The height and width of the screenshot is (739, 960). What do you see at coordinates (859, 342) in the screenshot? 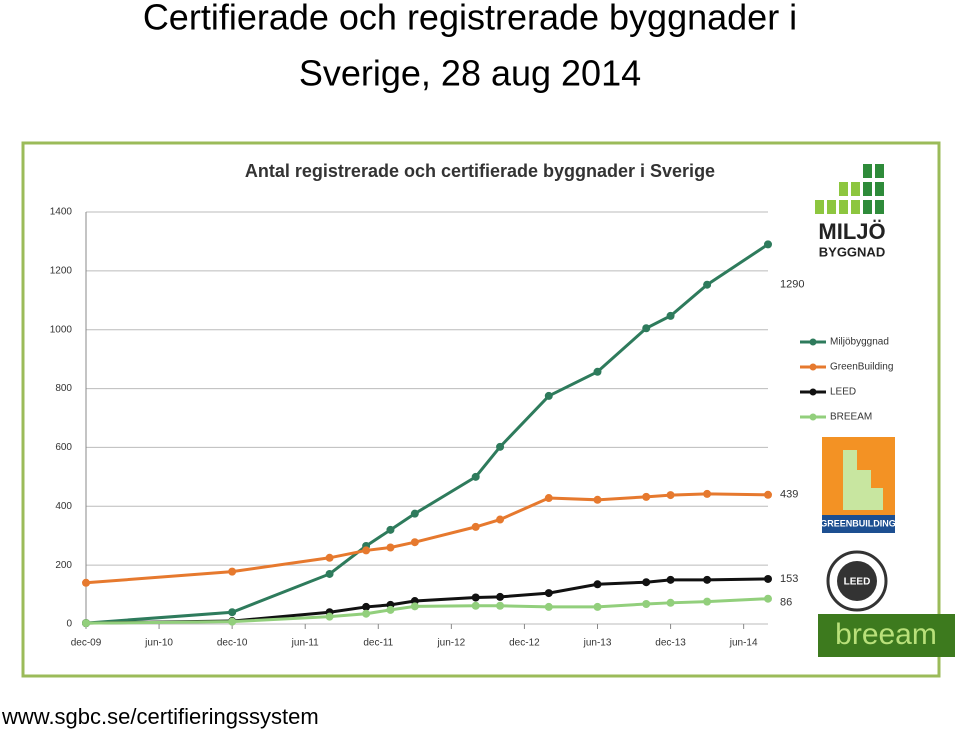
I see `legend-label: Miljöbyggnad` at bounding box center [859, 342].